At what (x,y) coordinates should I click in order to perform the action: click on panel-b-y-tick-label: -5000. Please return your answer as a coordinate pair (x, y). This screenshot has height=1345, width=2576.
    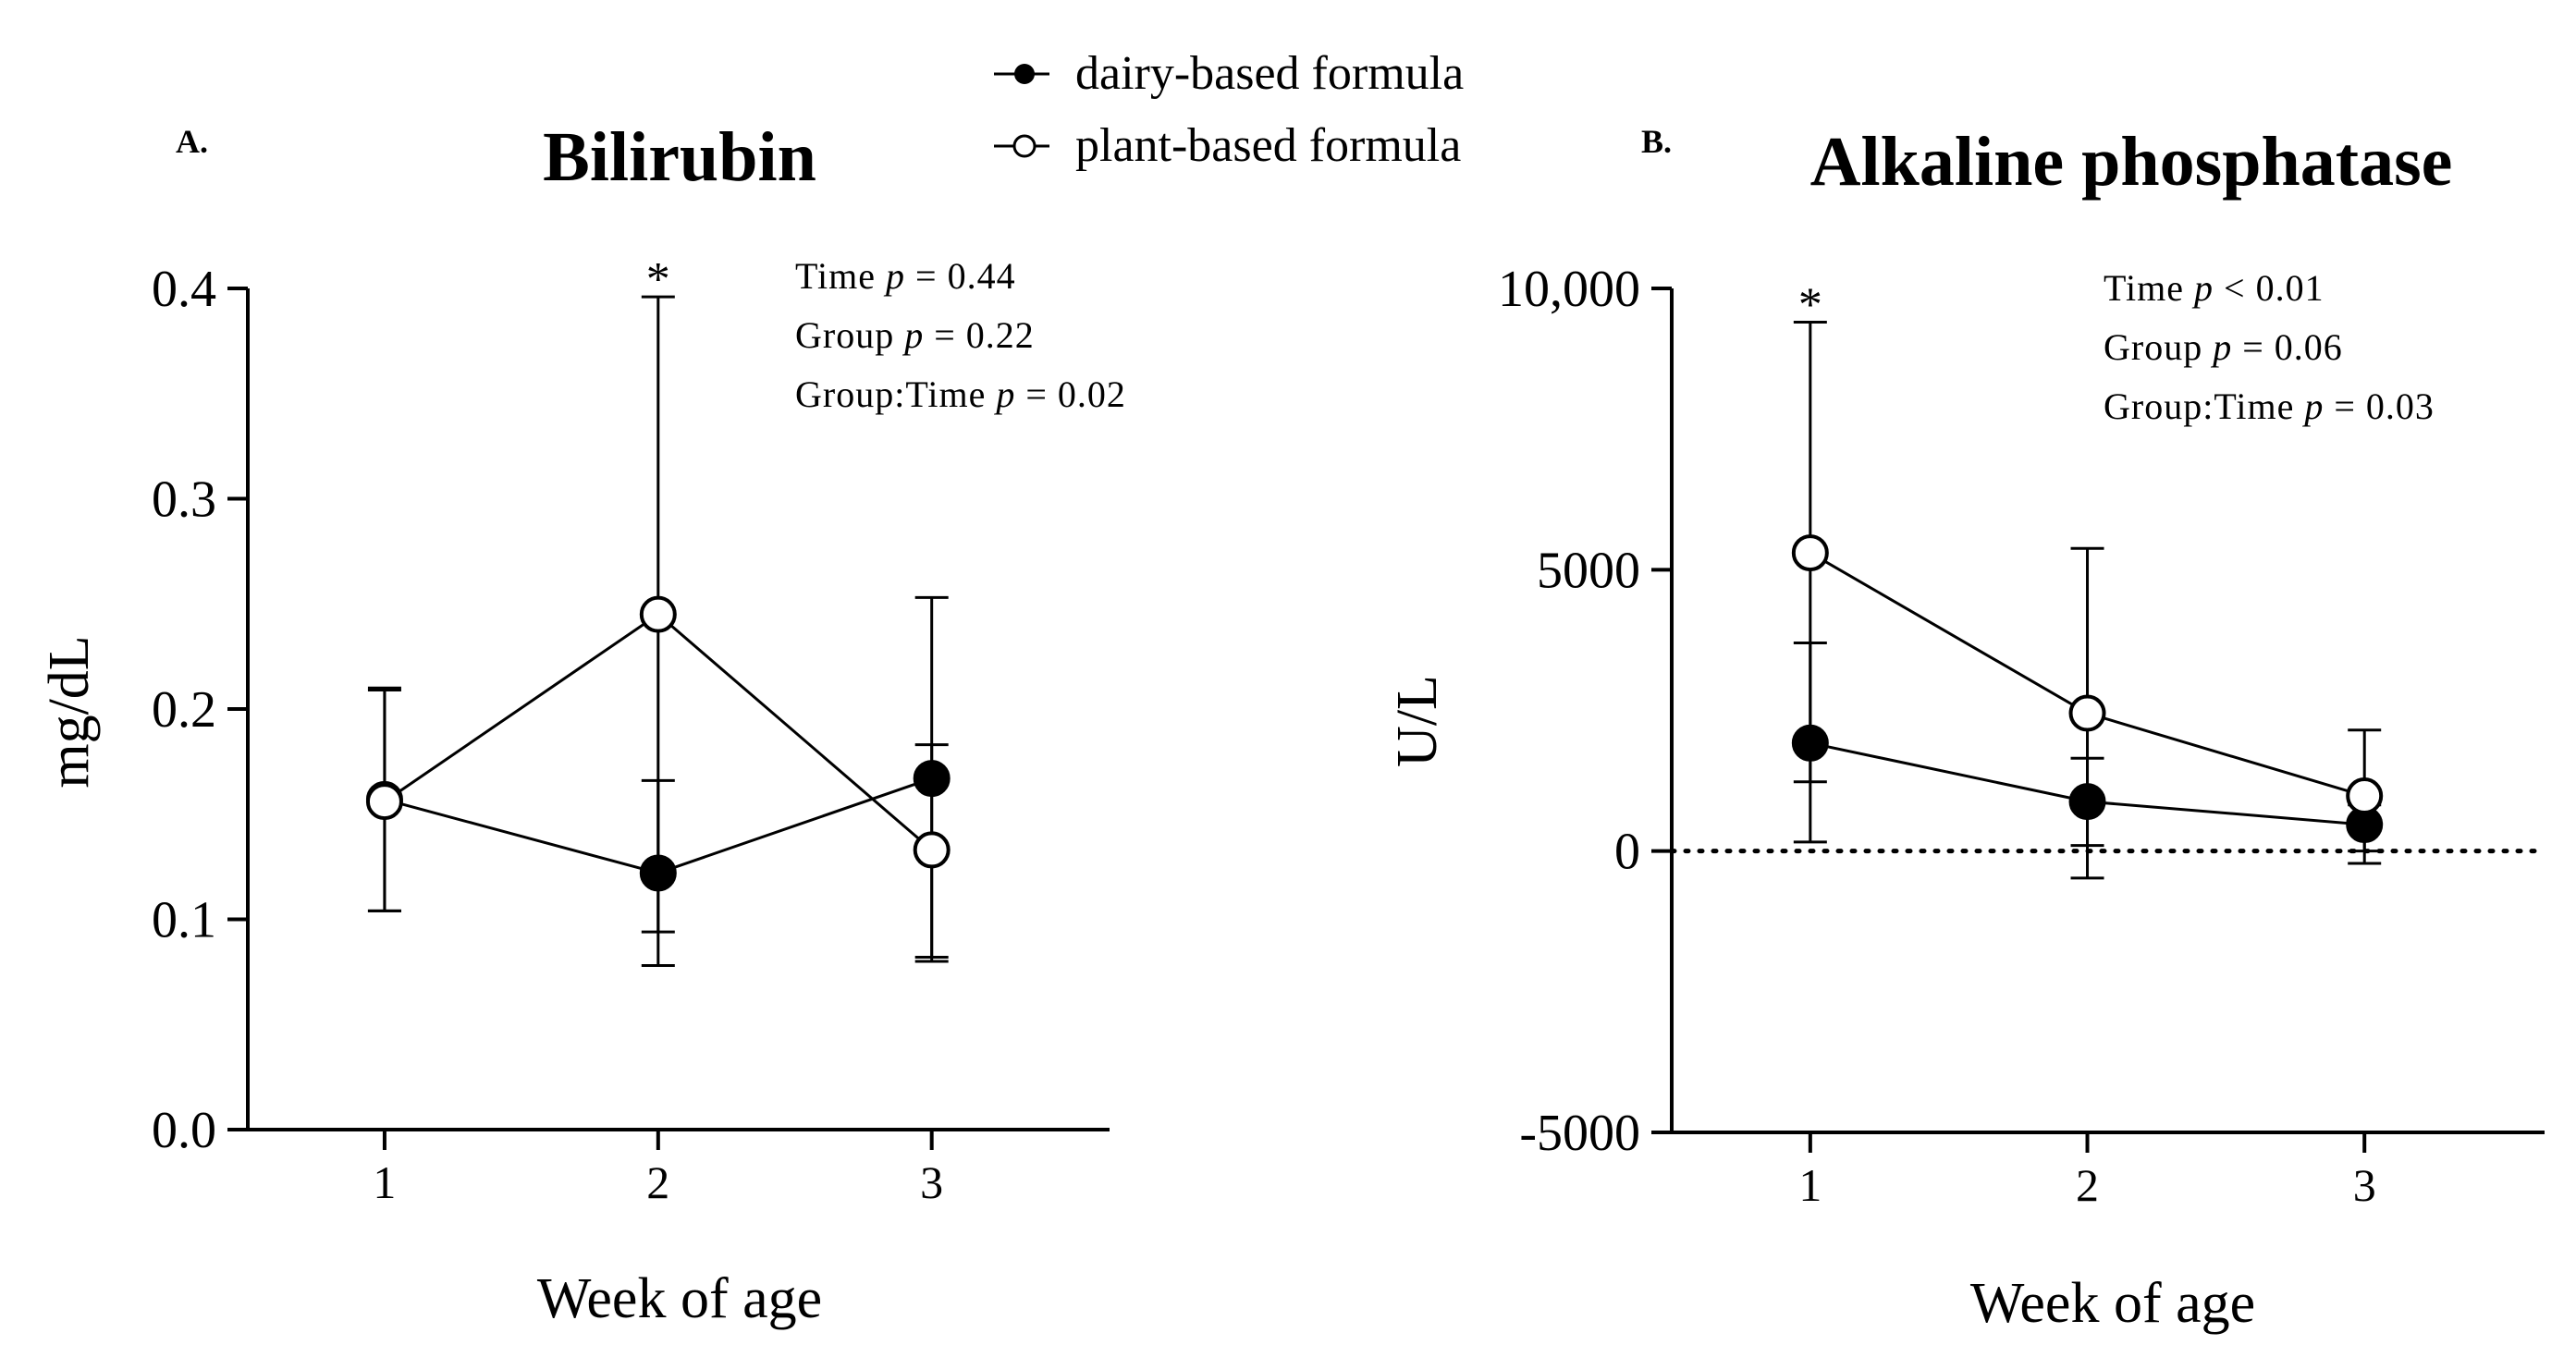
    Looking at the image, I should click on (1579, 1133).